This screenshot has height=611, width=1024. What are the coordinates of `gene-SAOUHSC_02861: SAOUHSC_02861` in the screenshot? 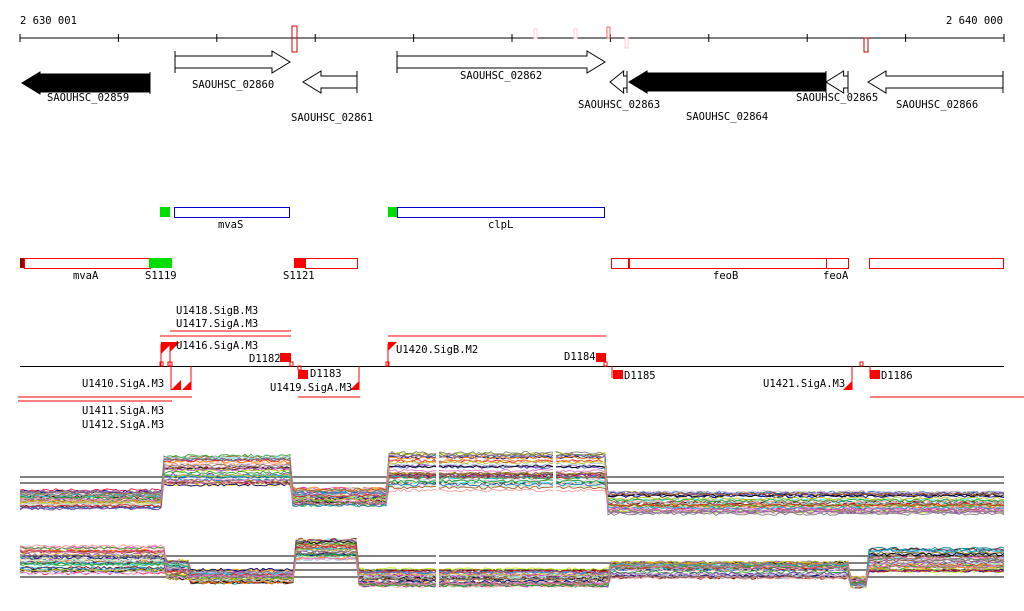 It's located at (332, 97).